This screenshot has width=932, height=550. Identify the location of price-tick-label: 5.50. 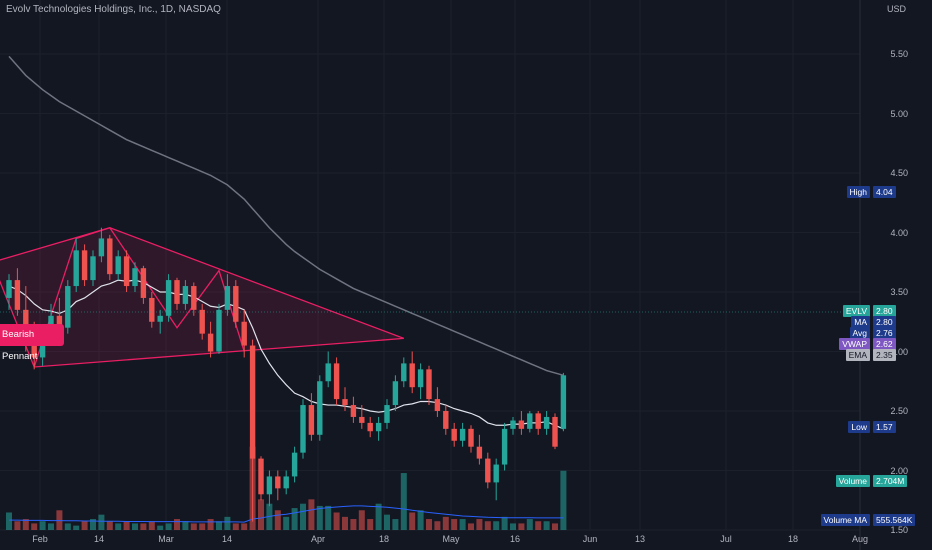
(899, 54).